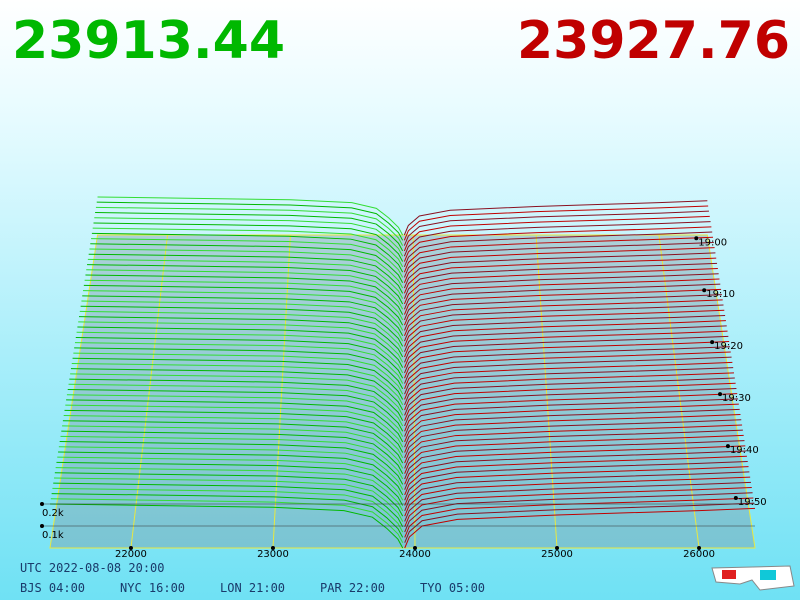  What do you see at coordinates (92, 568) in the screenshot?
I see `utc-label: UTC 2022-08-08 20:00` at bounding box center [92, 568].